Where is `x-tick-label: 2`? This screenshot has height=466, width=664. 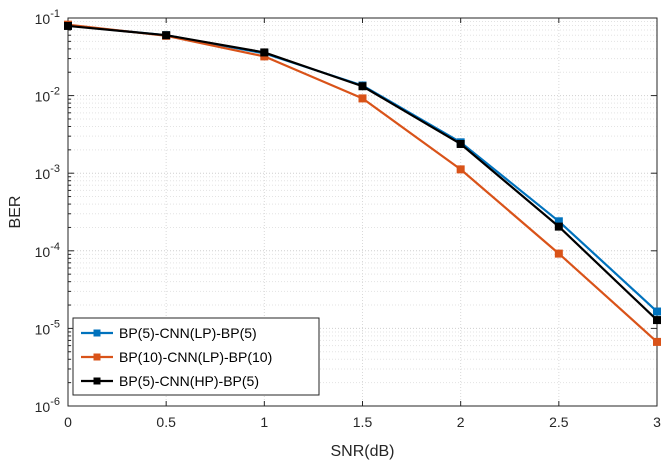 x-tick-label: 2 is located at coordinates (461, 422).